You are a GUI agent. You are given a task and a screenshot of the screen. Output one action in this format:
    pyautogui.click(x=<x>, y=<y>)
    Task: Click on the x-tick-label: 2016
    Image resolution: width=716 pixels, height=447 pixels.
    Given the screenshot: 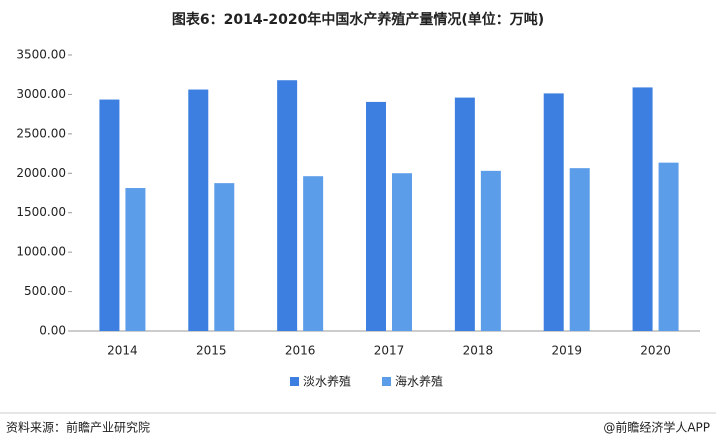 What is the action you would take?
    pyautogui.click(x=300, y=351)
    